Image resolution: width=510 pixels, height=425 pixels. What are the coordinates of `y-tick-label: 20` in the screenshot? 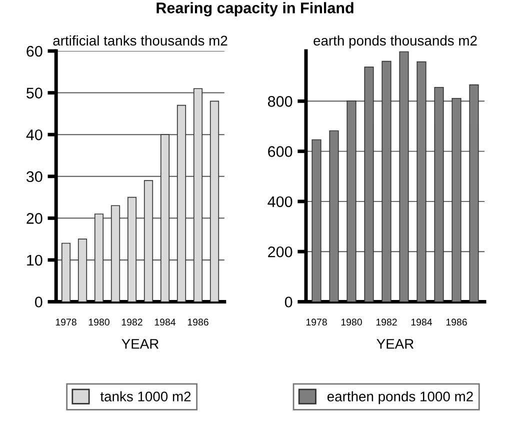 It's located at (34, 218).